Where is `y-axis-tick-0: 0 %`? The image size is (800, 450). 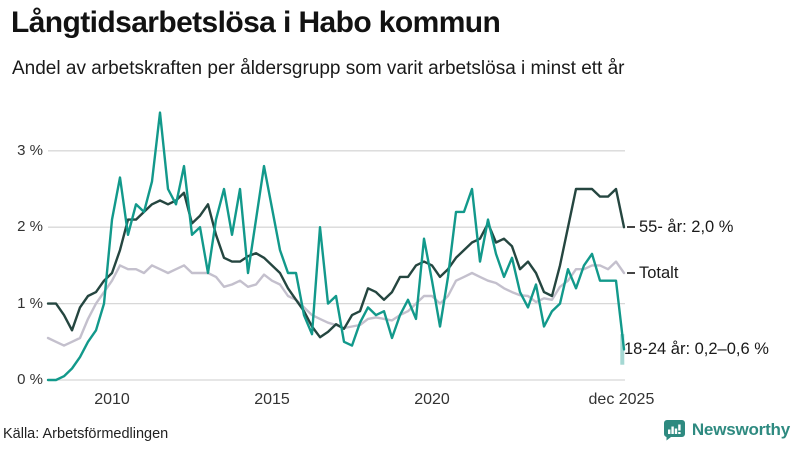
y-axis-tick-0: 0 % is located at coordinates (30, 379).